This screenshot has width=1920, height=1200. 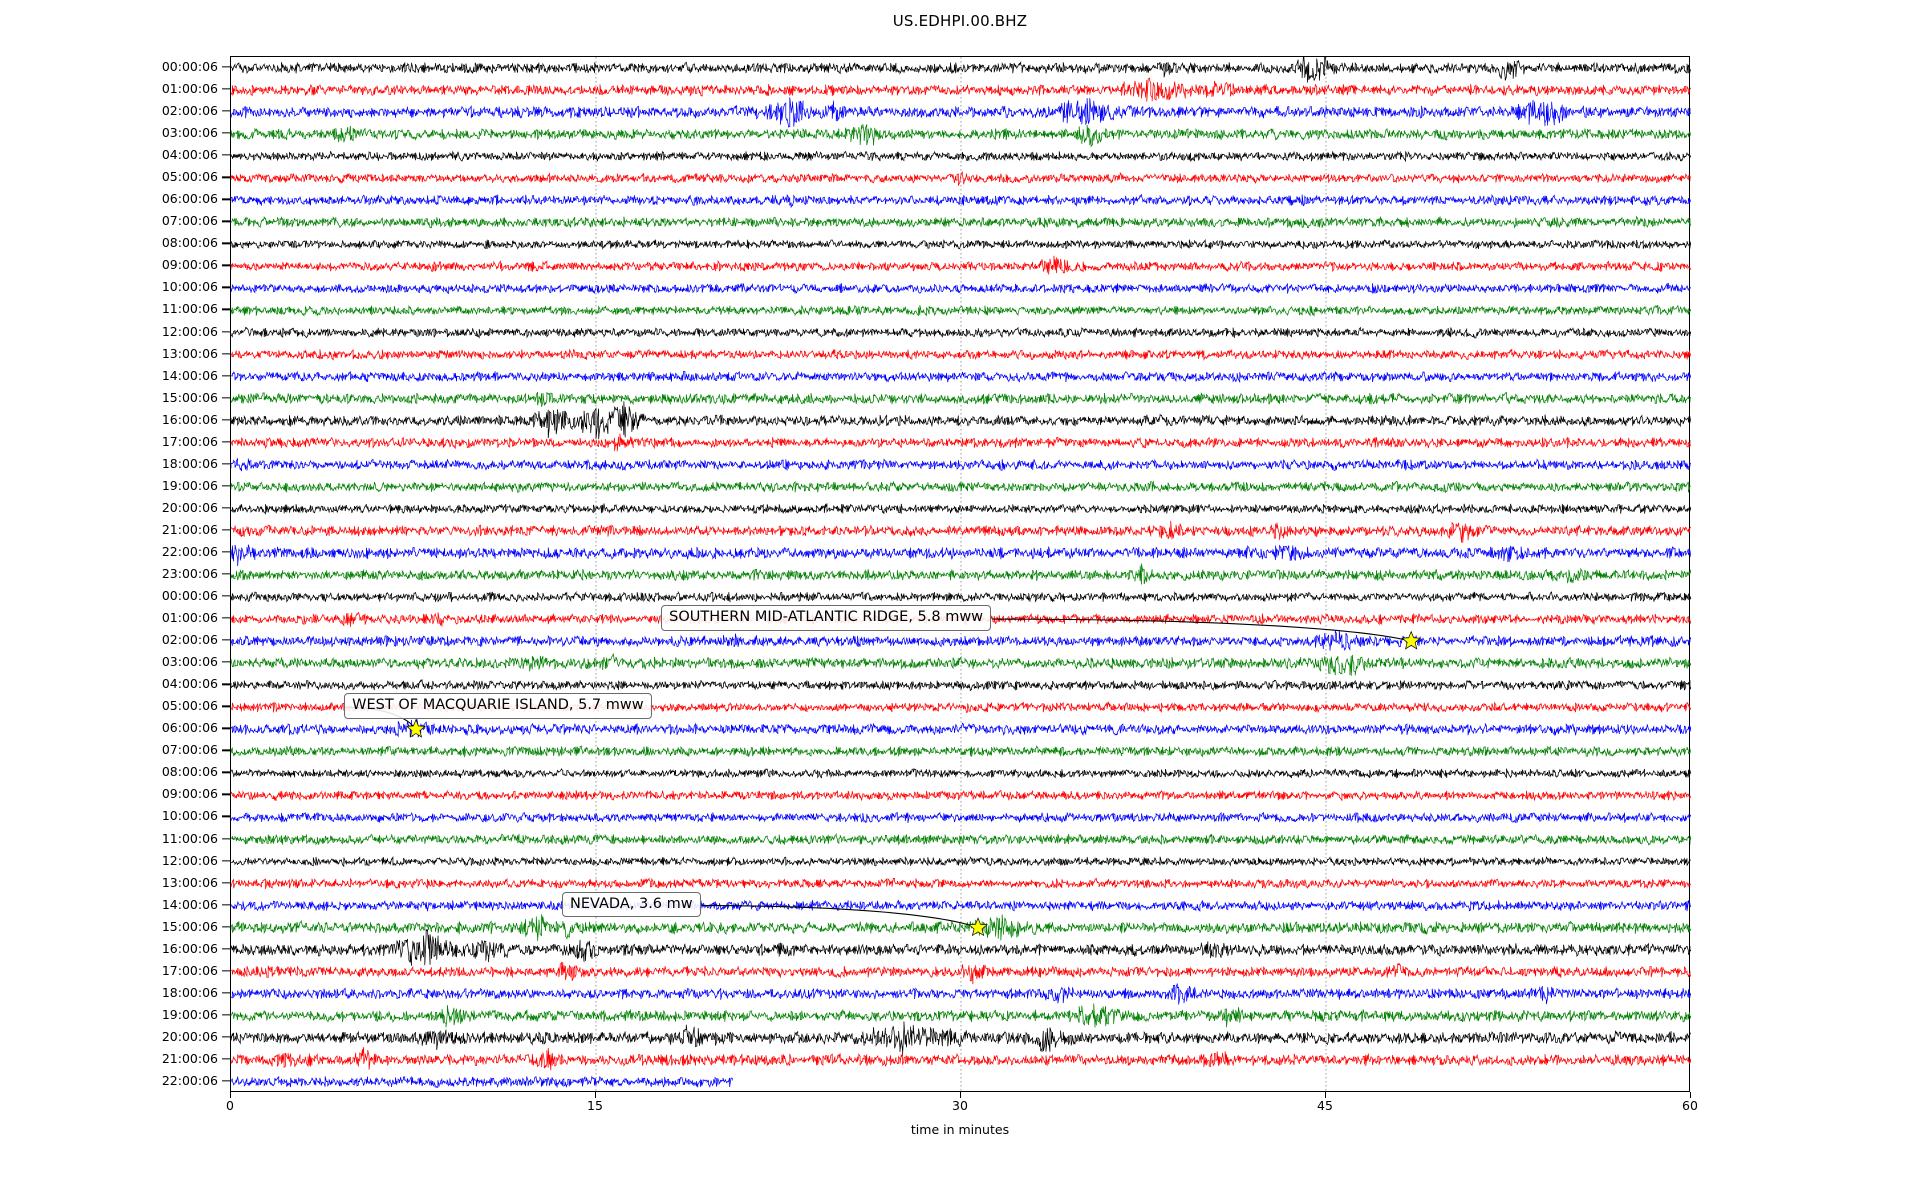 I want to click on y-axis-tick-label: 14:00:06, so click(x=189, y=904).